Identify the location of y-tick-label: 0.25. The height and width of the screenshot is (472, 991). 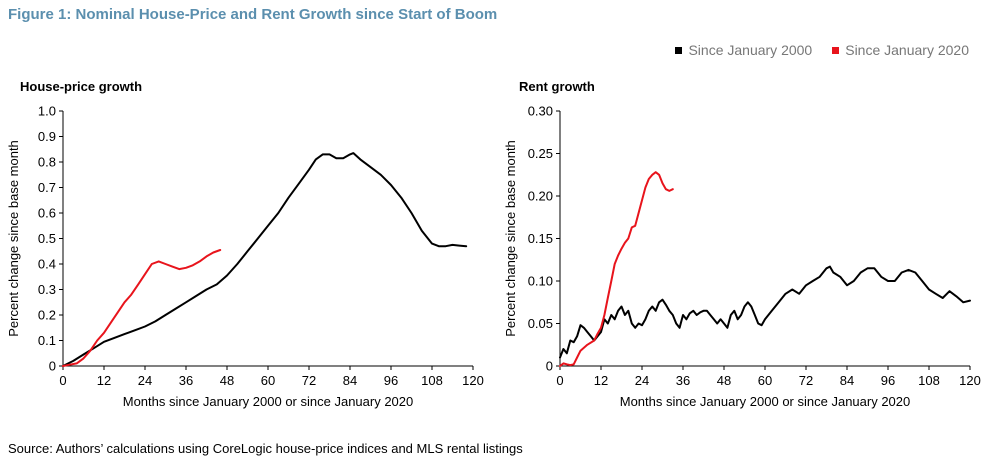
(540, 153).